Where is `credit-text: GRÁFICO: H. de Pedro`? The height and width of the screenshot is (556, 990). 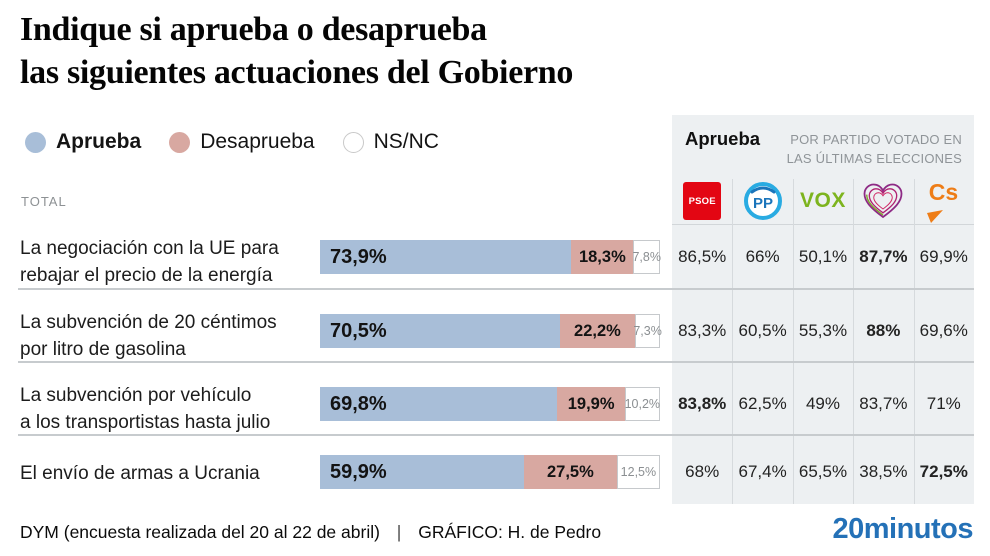 credit-text: GRÁFICO: H. de Pedro is located at coordinates (510, 532).